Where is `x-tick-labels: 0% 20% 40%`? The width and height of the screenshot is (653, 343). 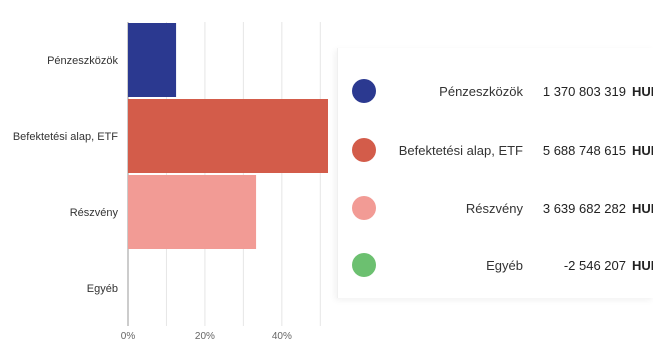
x-tick-labels: 0% 20% 40% is located at coordinates (206, 336).